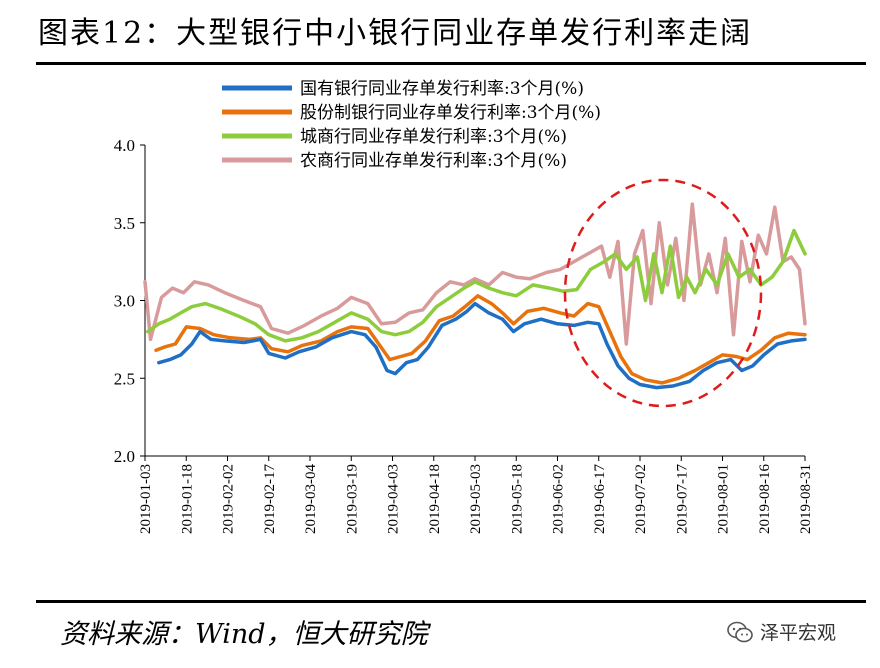 The height and width of the screenshot is (668, 880). What do you see at coordinates (798, 633) in the screenshot?
I see `watermark-text: 泽平宏观` at bounding box center [798, 633].